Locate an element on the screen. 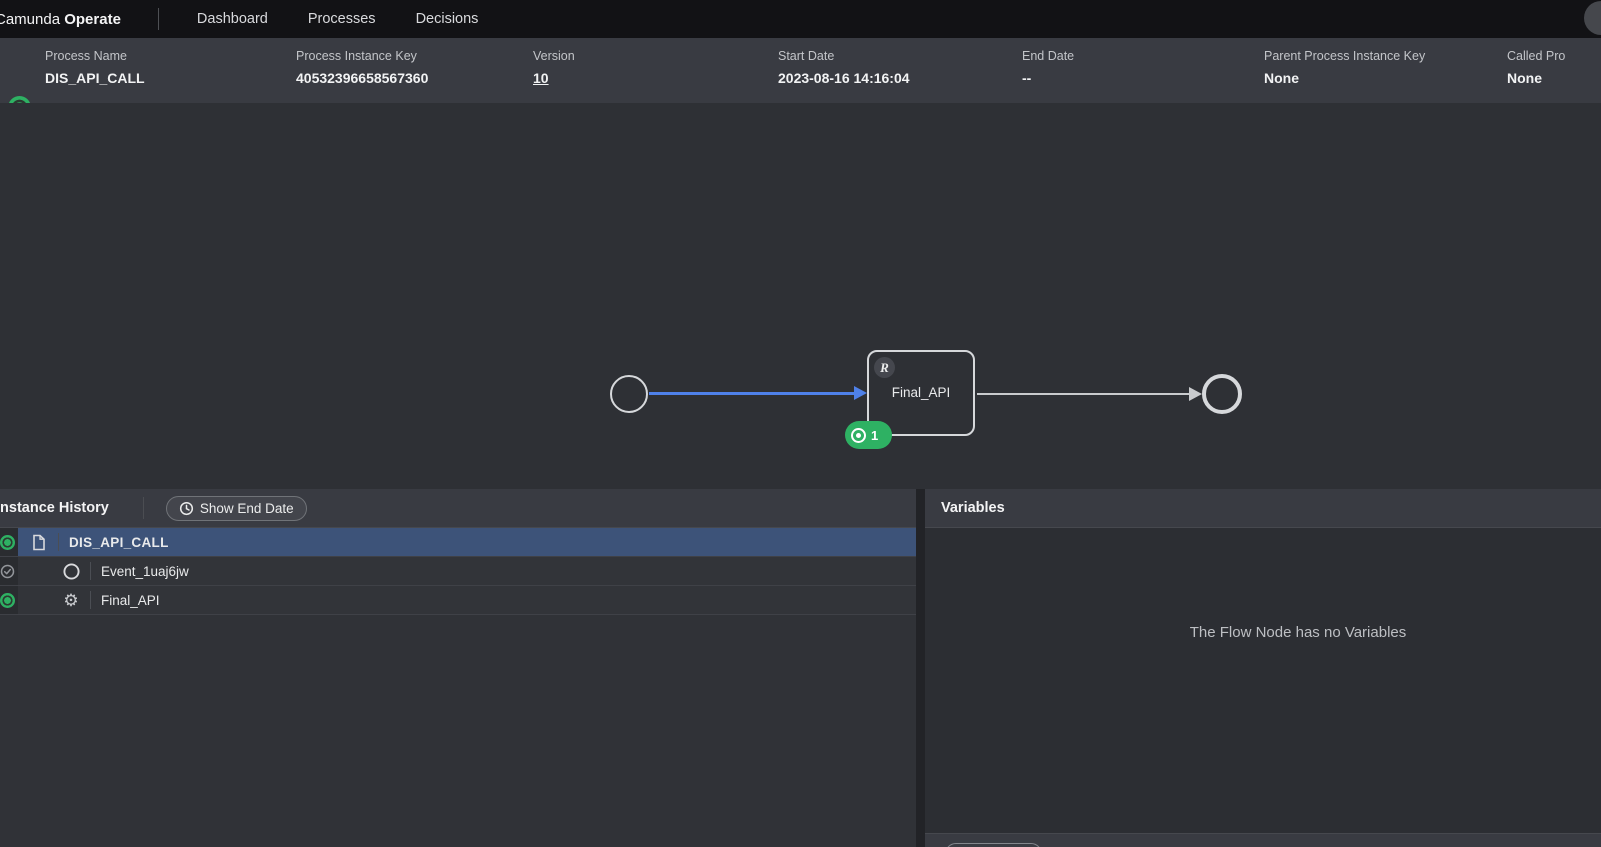  field-label: End Date is located at coordinates (1048, 56).